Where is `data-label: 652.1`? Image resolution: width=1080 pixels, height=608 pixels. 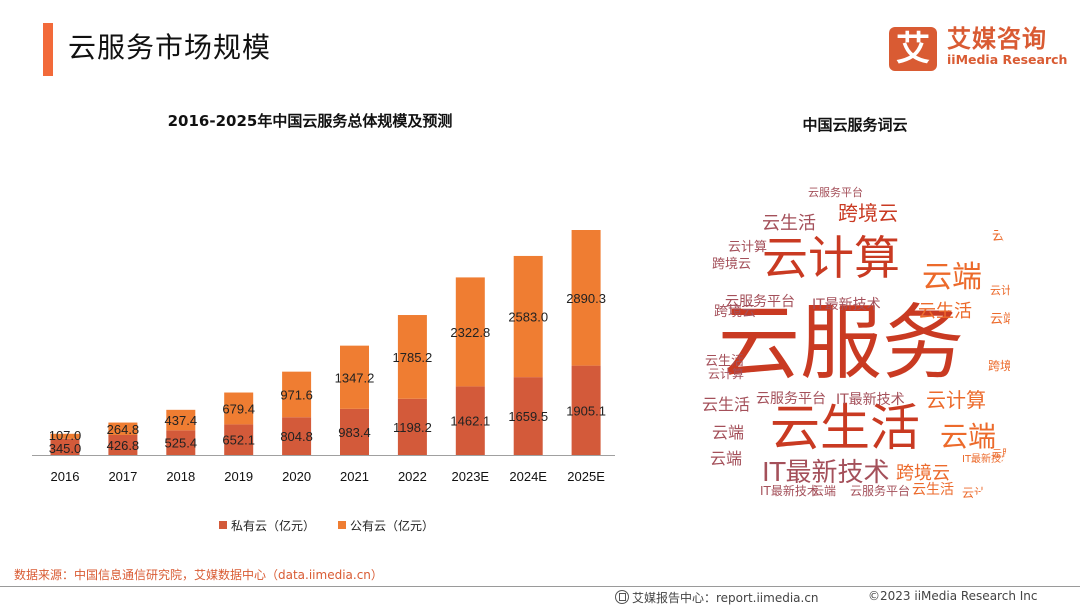
data-label: 652.1 is located at coordinates (238, 440).